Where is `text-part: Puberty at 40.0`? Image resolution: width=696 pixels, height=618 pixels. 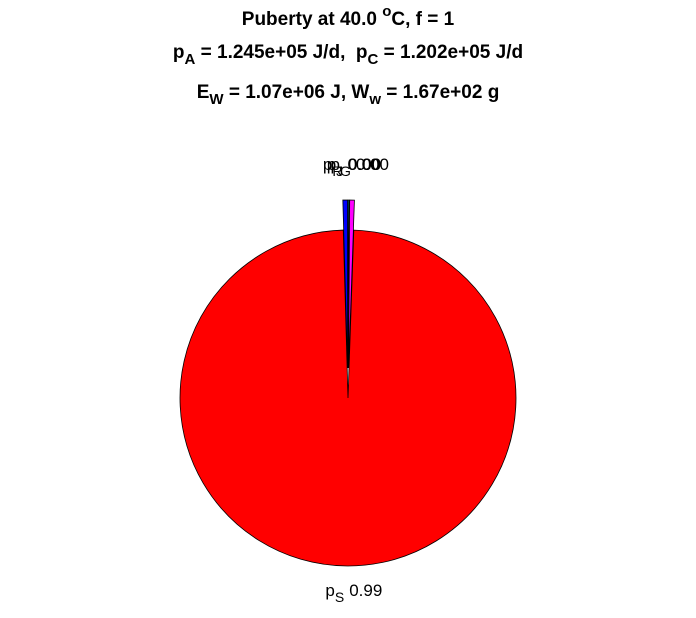 text-part: Puberty at 40.0 is located at coordinates (312, 19).